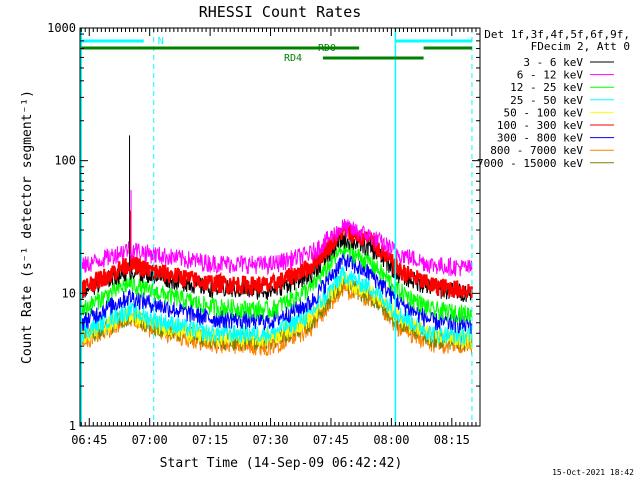 This screenshot has height=480, width=640. Describe the element at coordinates (65, 161) in the screenshot. I see `y-tick-label-100: 100` at that location.